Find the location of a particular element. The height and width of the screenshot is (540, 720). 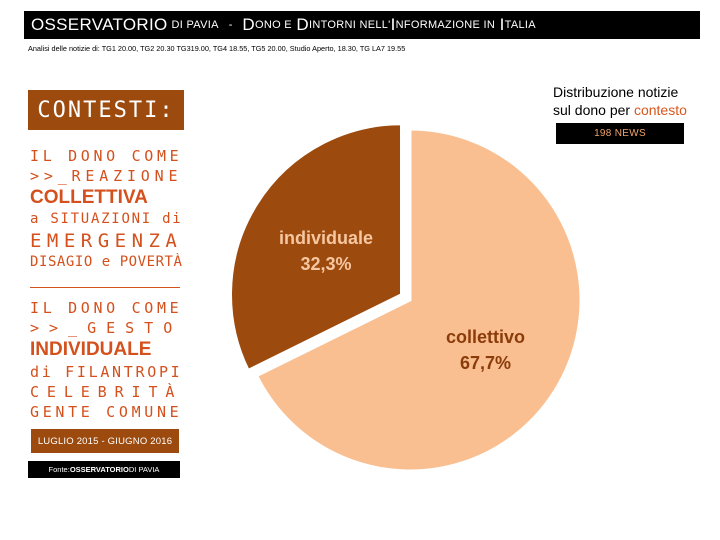

news-count-badge: 198 NEWS is located at coordinates (620, 133).